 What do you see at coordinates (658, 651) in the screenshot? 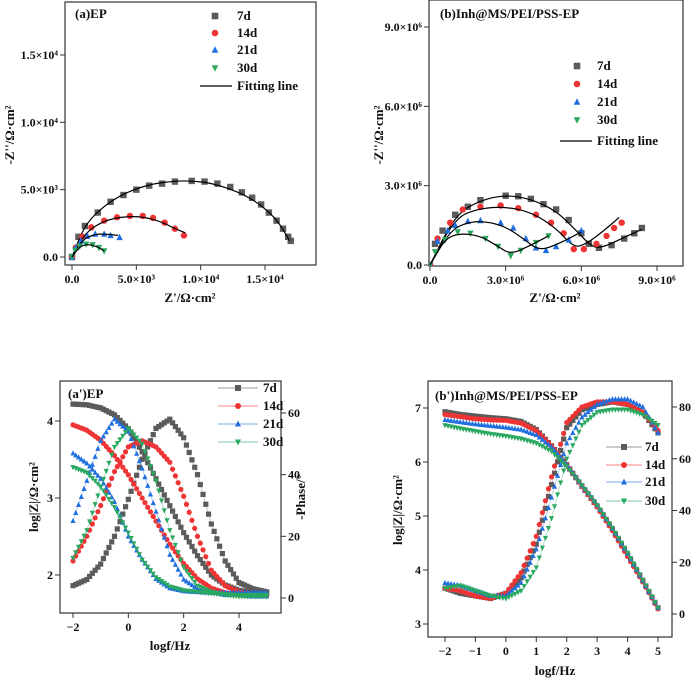
I see `x-tick-label: 5` at bounding box center [658, 651].